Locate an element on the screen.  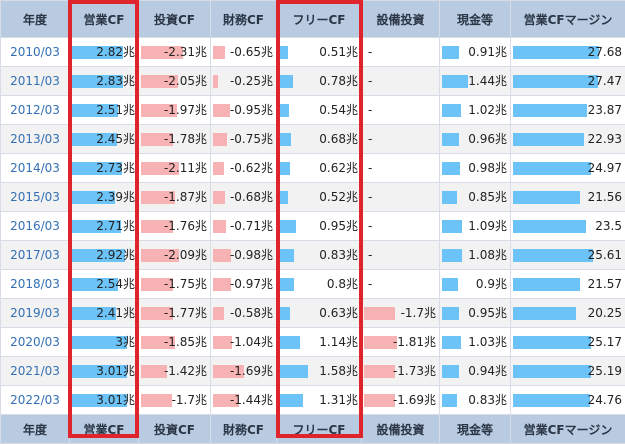
cell-financing-cf: -0.71兆 is located at coordinates (244, 226).